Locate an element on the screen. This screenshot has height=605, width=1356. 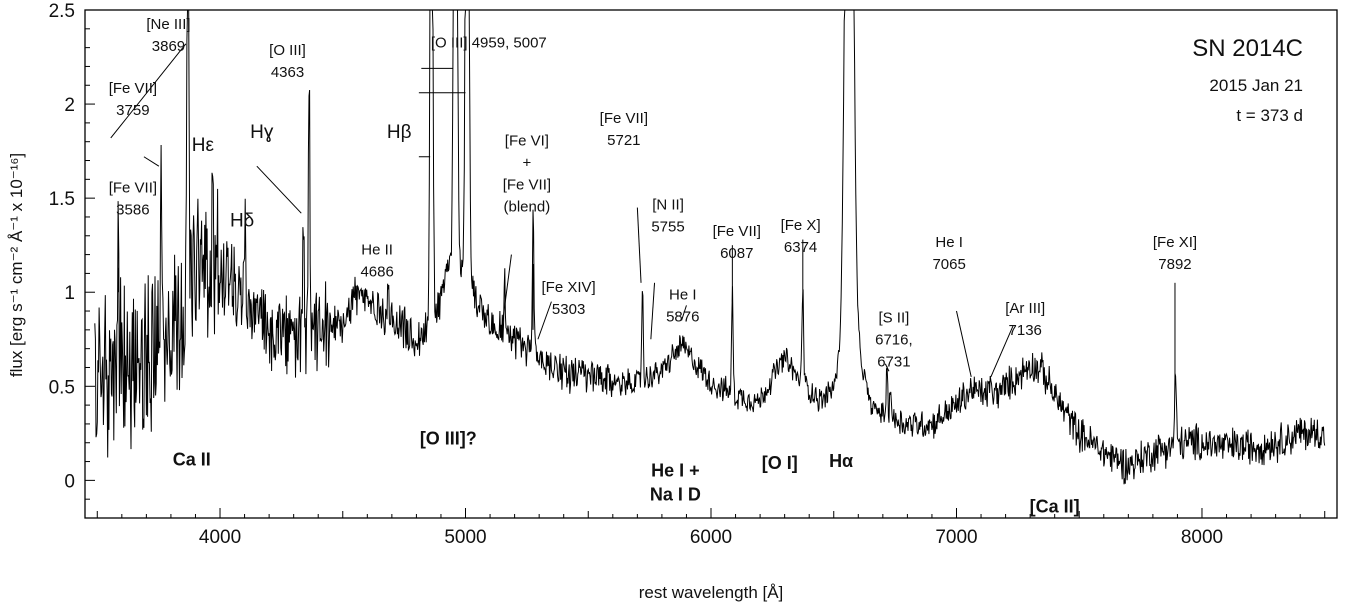
line-annotation-label: Hα is located at coordinates (841, 461).